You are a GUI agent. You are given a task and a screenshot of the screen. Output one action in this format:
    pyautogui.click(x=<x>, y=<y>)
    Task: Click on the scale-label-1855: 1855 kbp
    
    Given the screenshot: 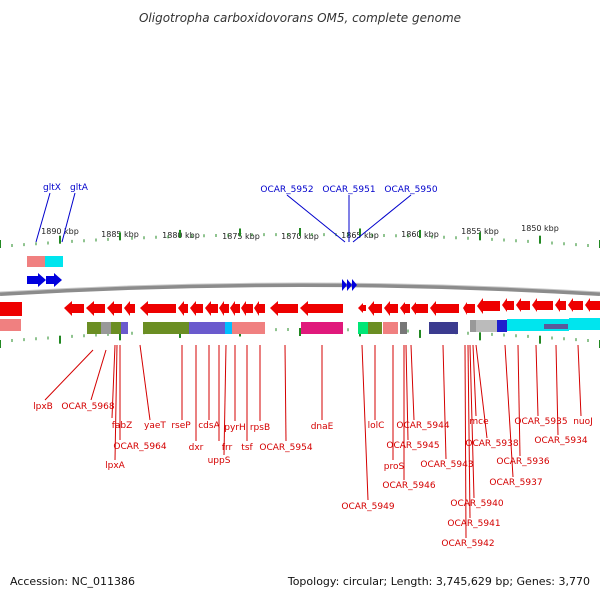 What is the action you would take?
    pyautogui.click(x=480, y=231)
    